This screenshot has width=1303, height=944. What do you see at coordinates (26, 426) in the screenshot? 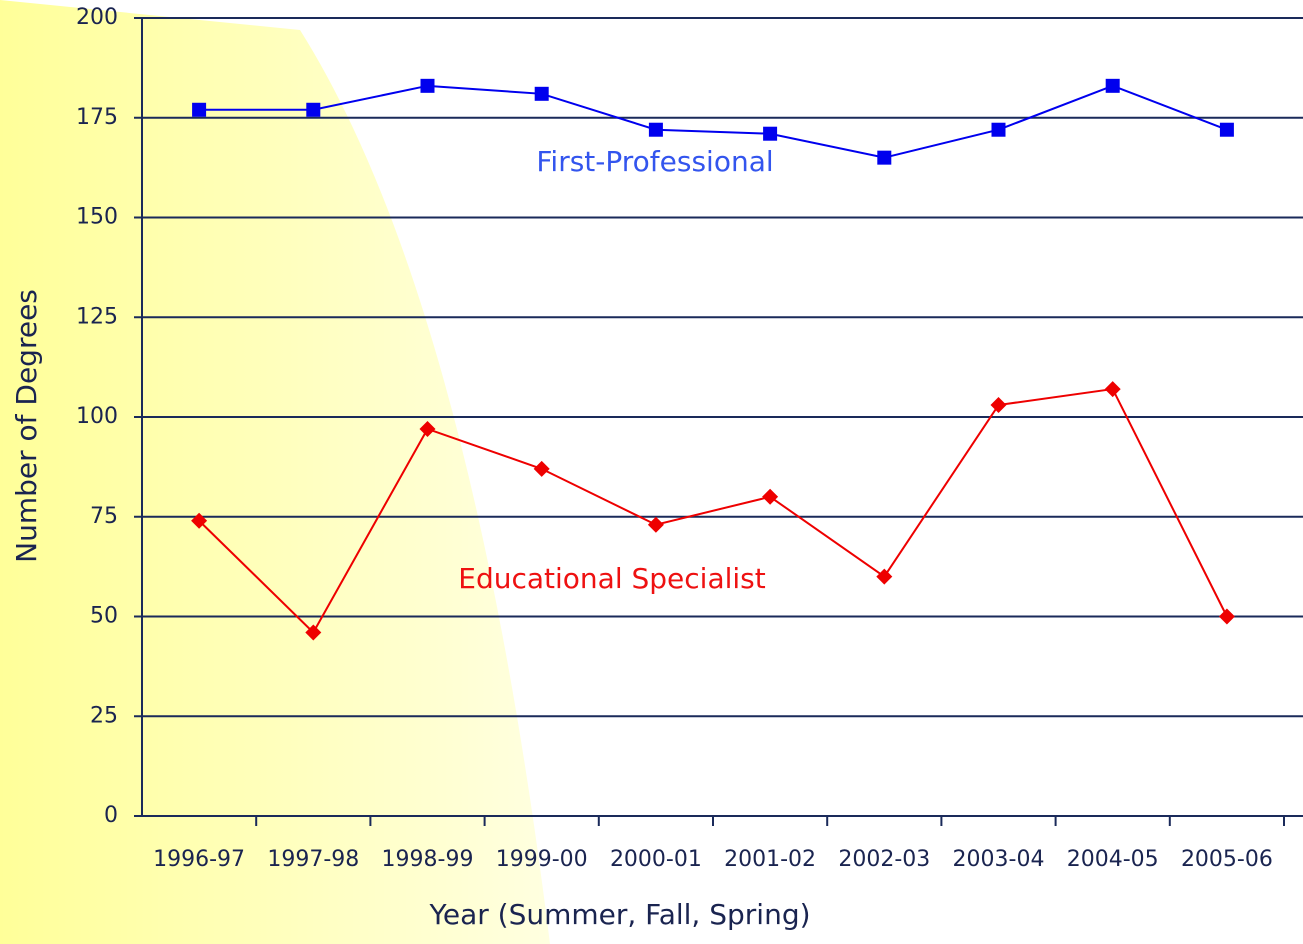
I see `y-axis-label: Number of Degrees` at bounding box center [26, 426].